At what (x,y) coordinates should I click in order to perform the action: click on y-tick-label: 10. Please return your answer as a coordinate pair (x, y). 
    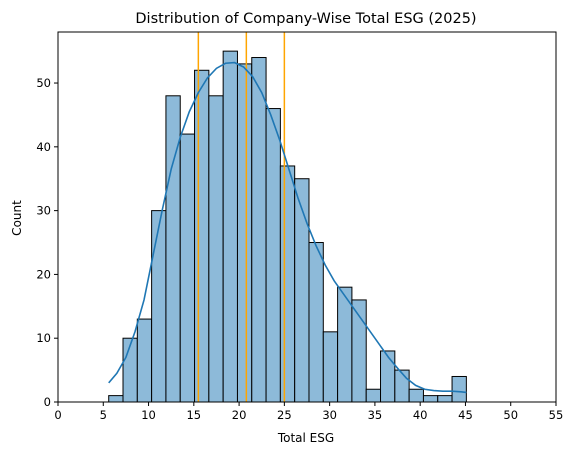
    Looking at the image, I should click on (43, 338).